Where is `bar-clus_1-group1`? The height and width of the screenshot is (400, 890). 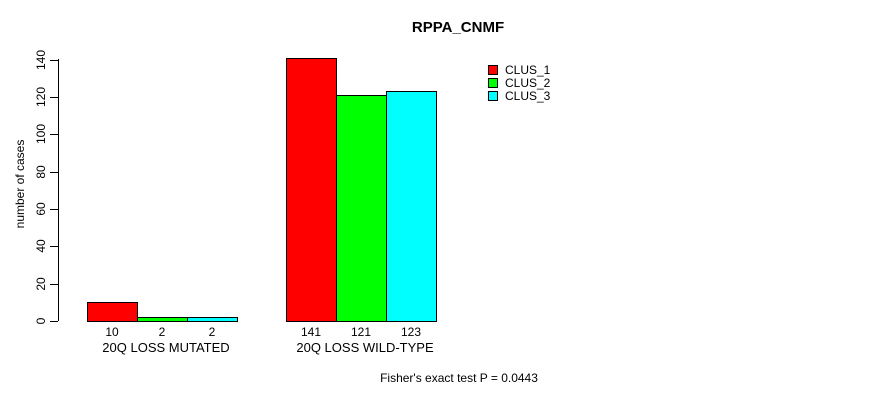 bar-clus_1-group1 is located at coordinates (112, 312).